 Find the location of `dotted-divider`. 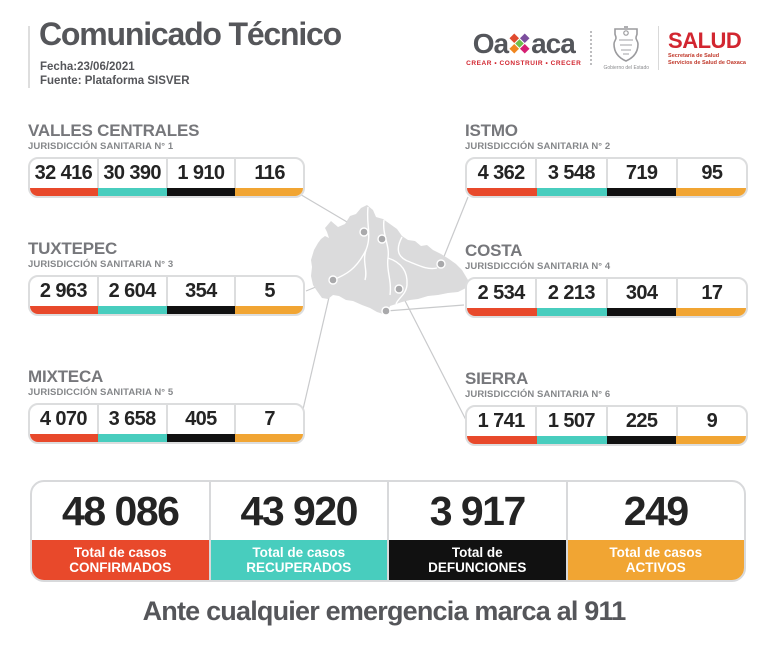

dotted-divider is located at coordinates (592, 48).